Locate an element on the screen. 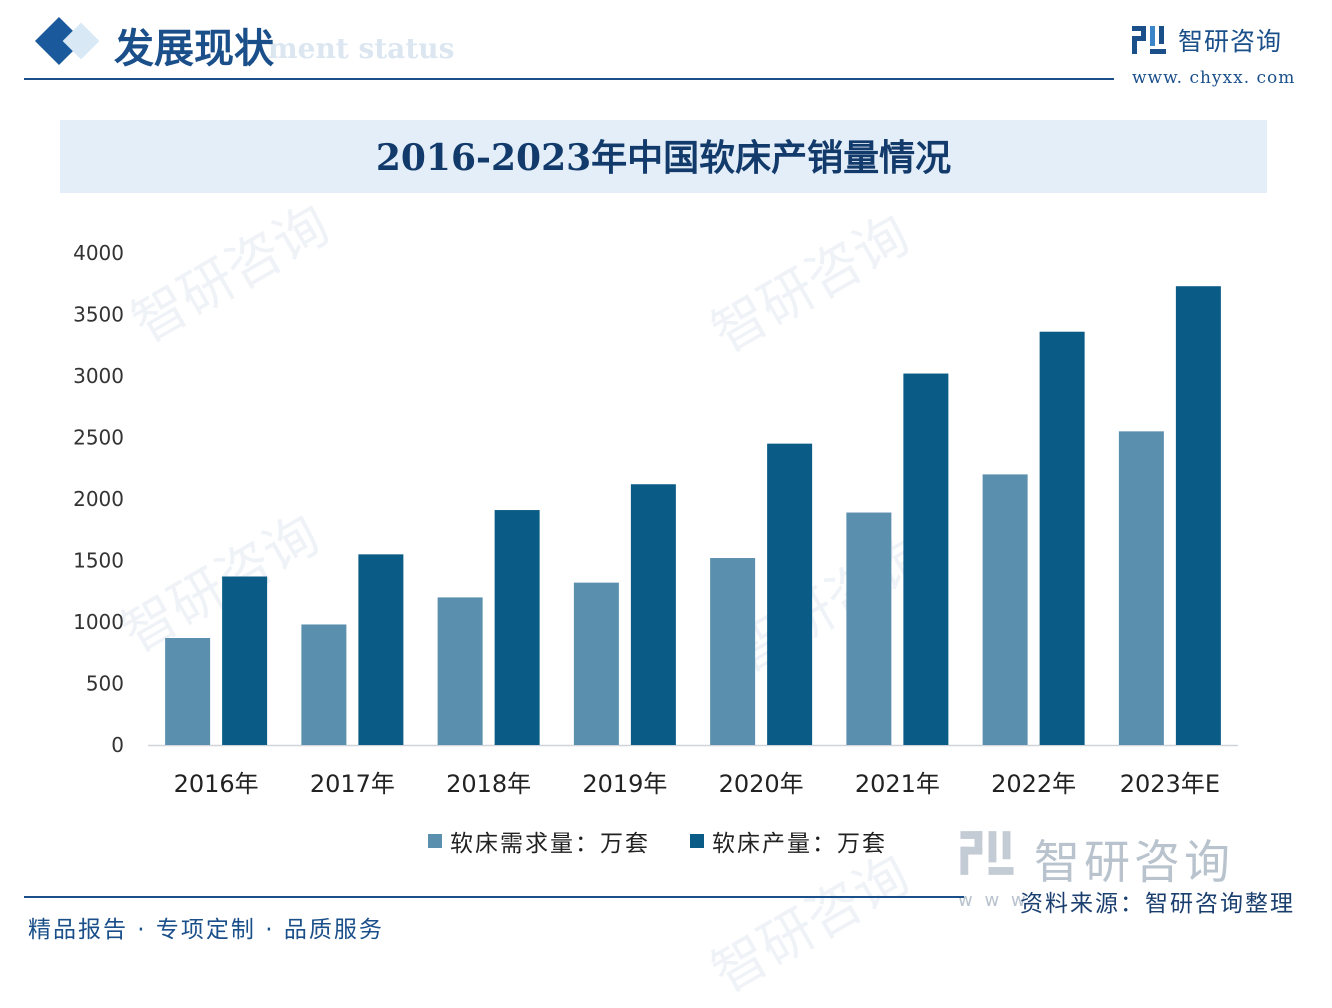  brand-url: www. chyxx. com is located at coordinates (1214, 78).